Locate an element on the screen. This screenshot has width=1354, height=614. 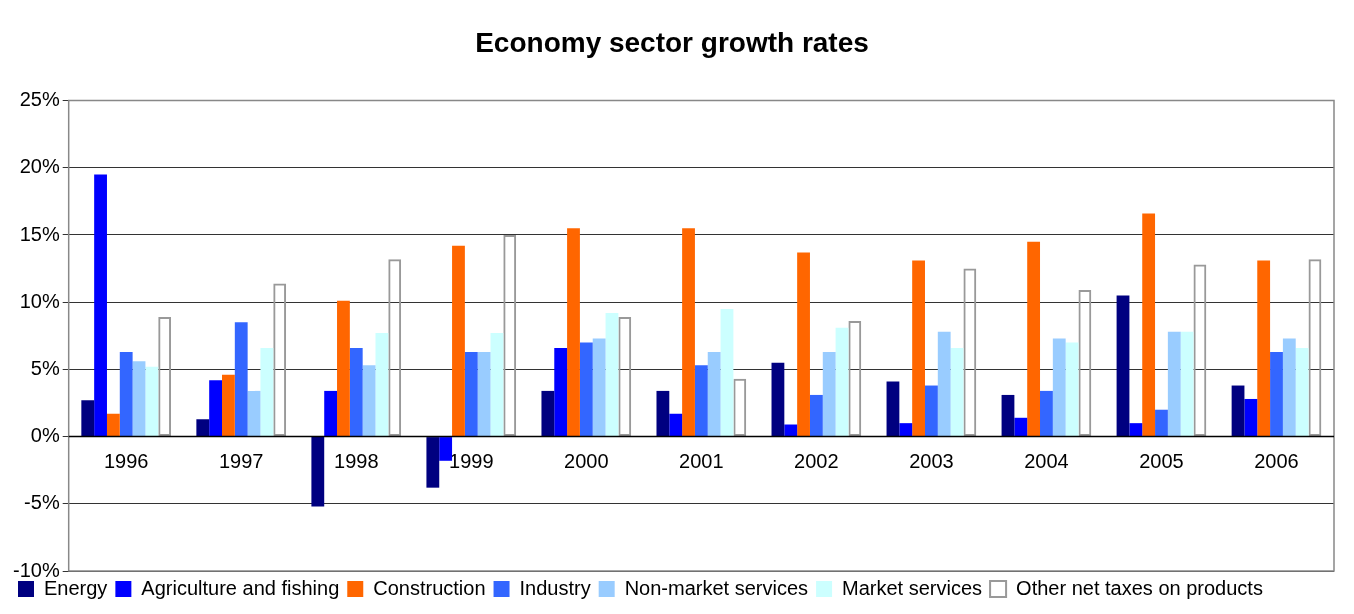
x-tick-label: 1998 is located at coordinates (356, 461).